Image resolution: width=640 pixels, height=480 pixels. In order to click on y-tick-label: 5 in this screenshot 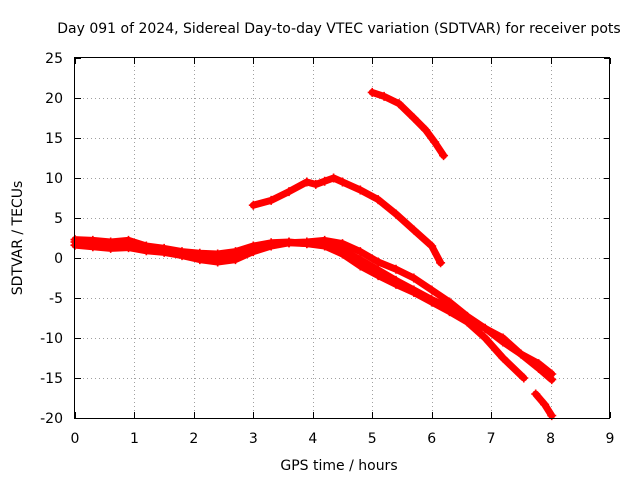, I will do `click(58, 219)`.